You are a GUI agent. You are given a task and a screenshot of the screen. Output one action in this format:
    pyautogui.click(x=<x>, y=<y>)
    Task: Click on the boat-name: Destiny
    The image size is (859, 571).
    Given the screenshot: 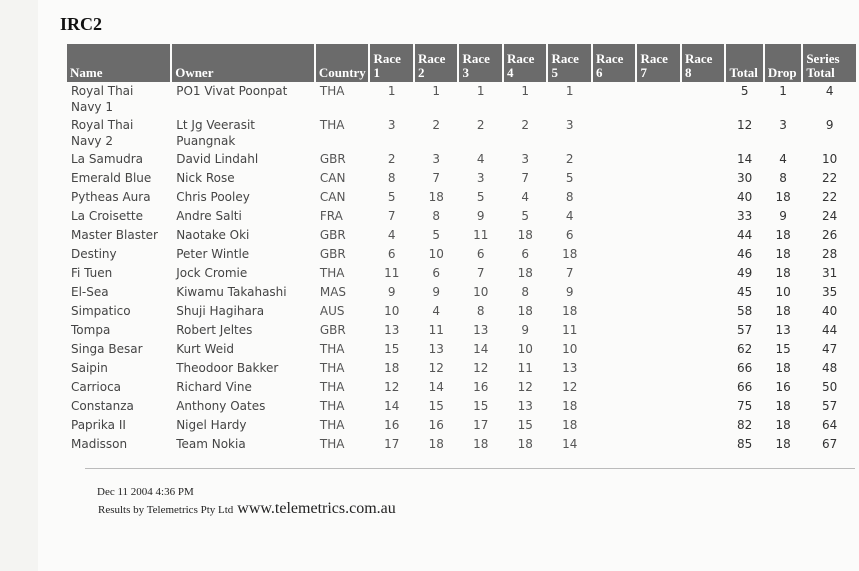 What is the action you would take?
    pyautogui.click(x=94, y=254)
    